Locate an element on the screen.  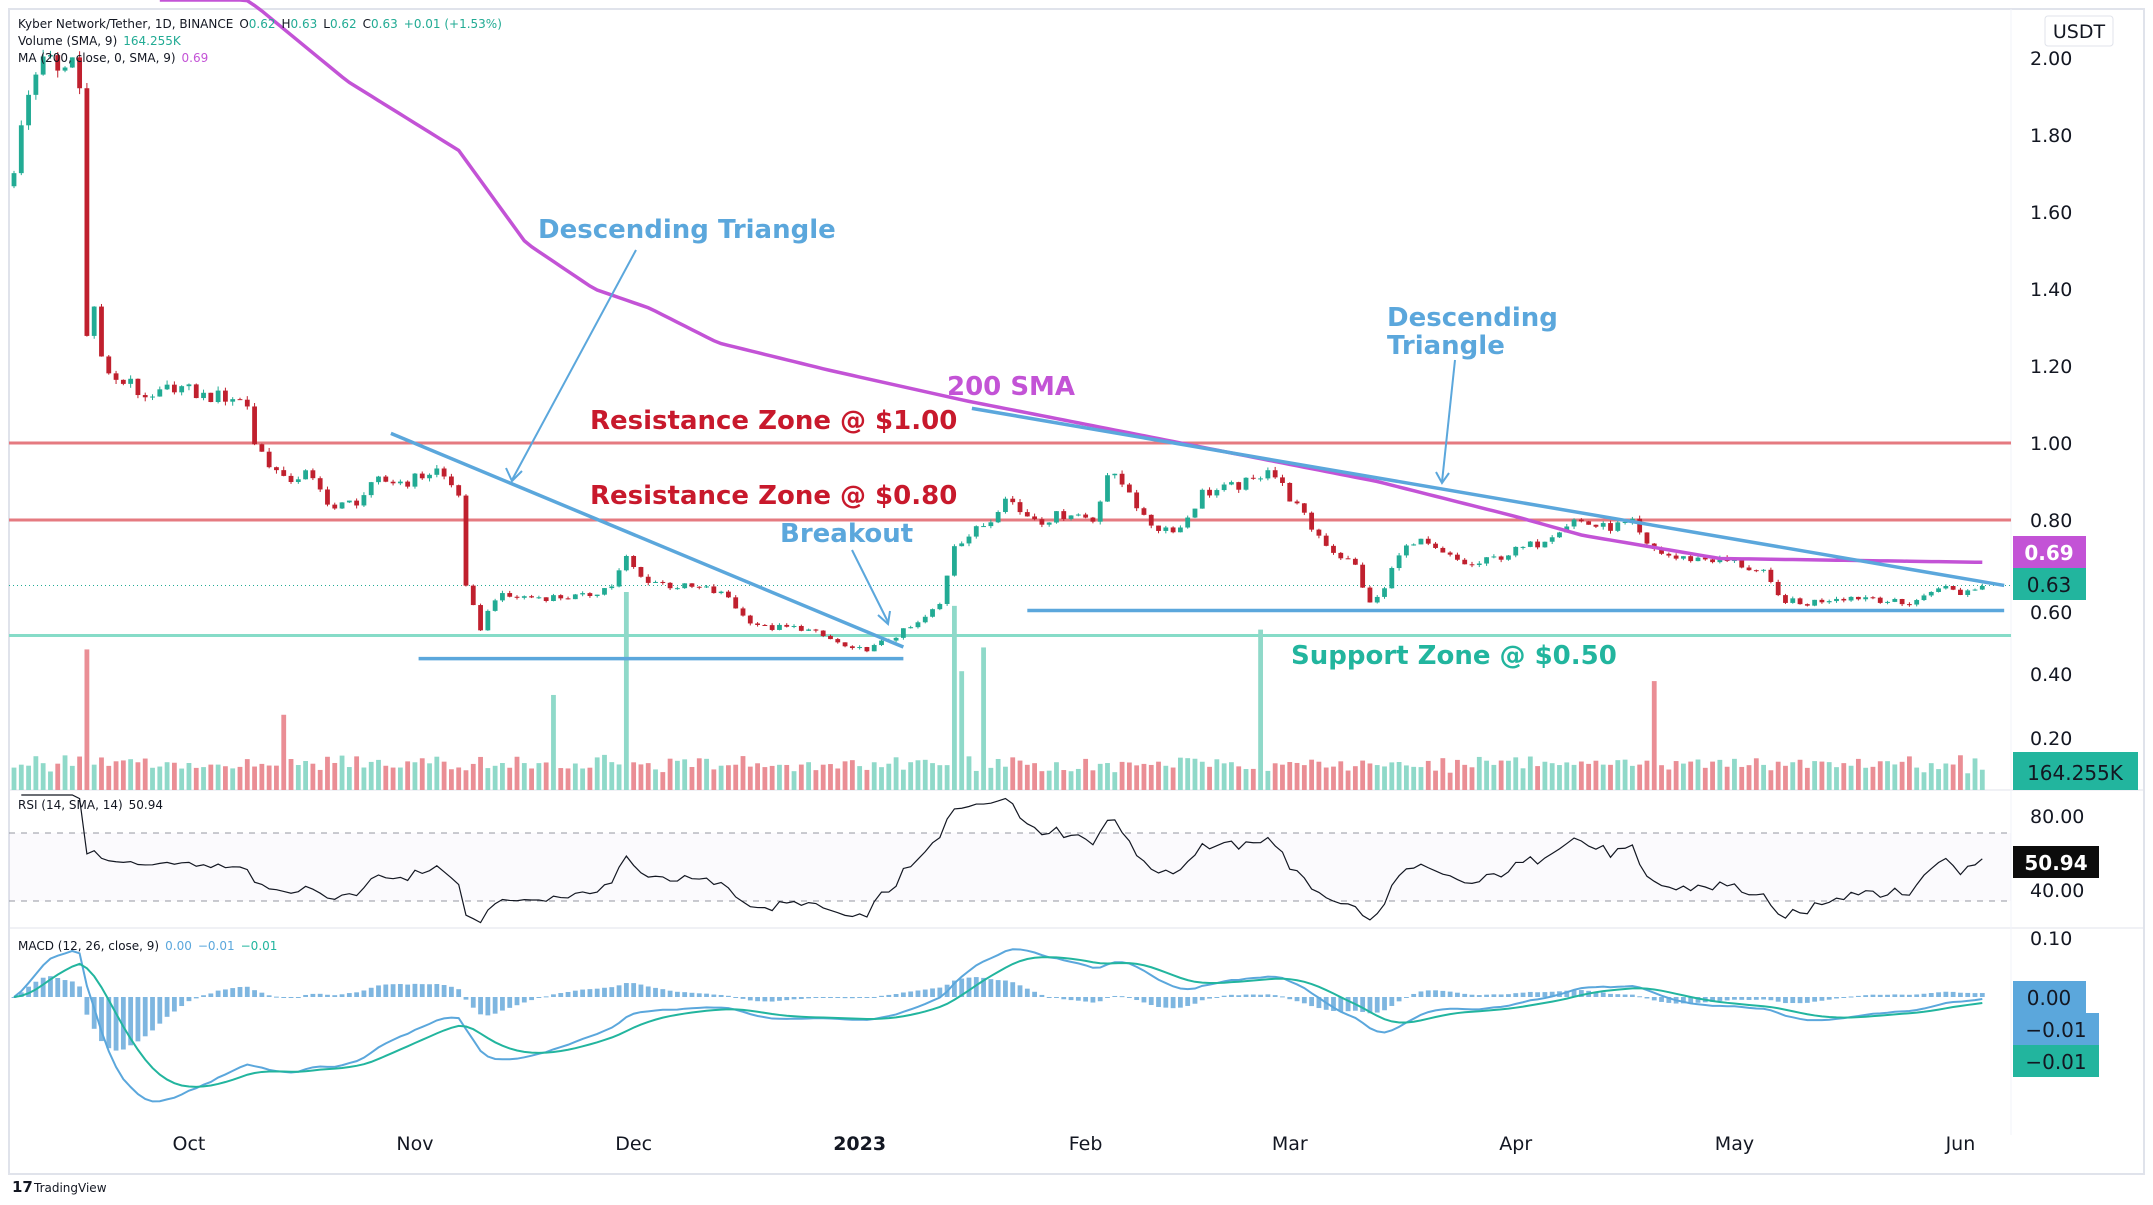
annotation-arrow is located at coordinates (1448, 421).